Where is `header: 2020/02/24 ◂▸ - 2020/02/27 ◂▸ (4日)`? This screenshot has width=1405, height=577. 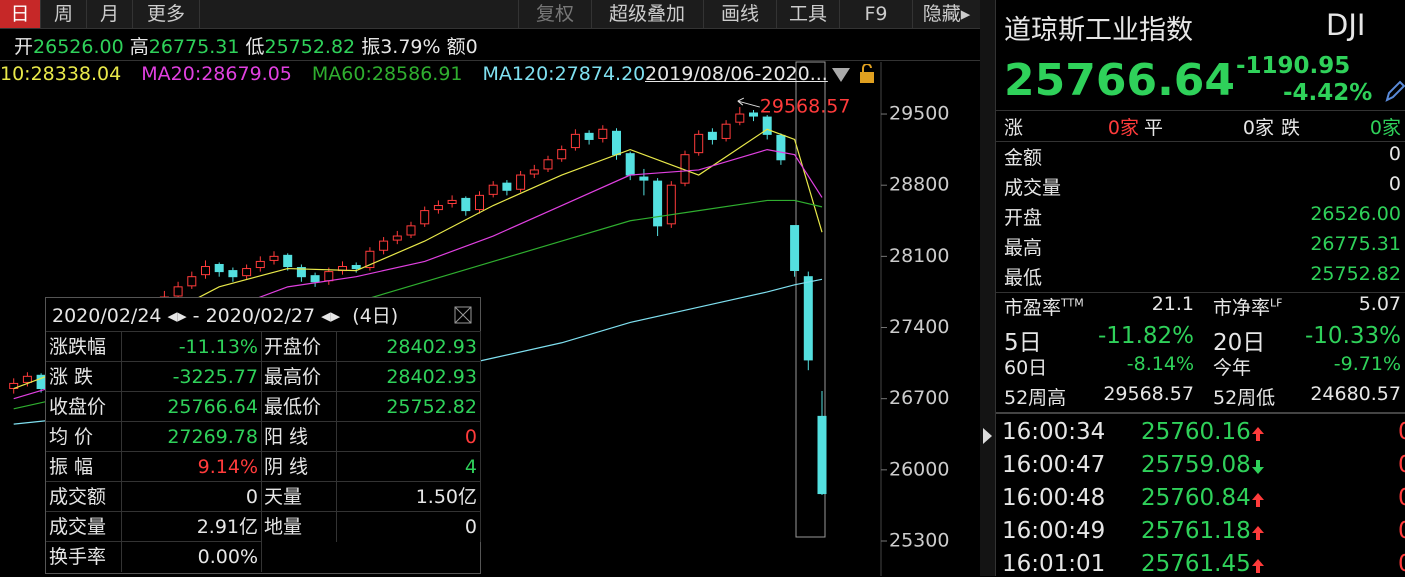
header: 2020/02/24 ◂▸ - 2020/02/27 ◂▸ (4日) is located at coordinates (225, 316).